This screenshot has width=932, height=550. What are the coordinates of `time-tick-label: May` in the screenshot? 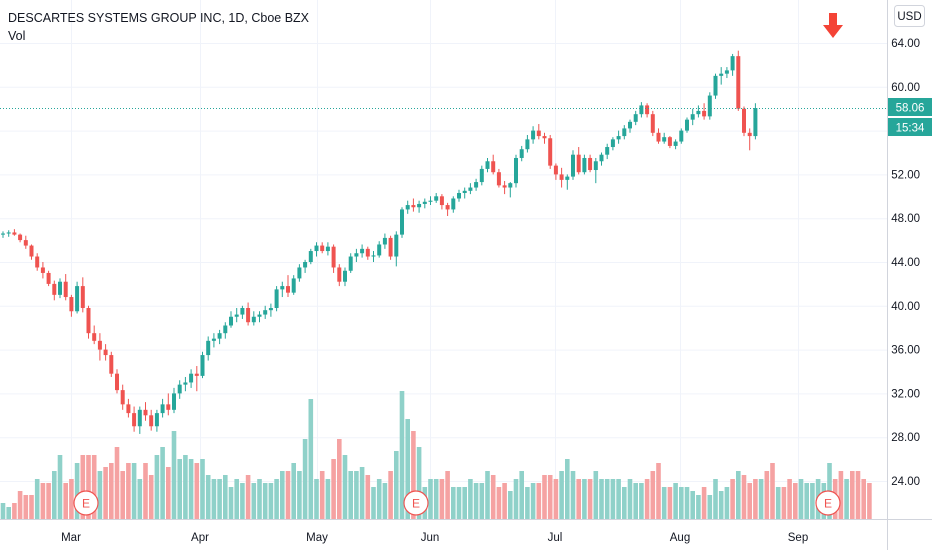 It's located at (317, 538).